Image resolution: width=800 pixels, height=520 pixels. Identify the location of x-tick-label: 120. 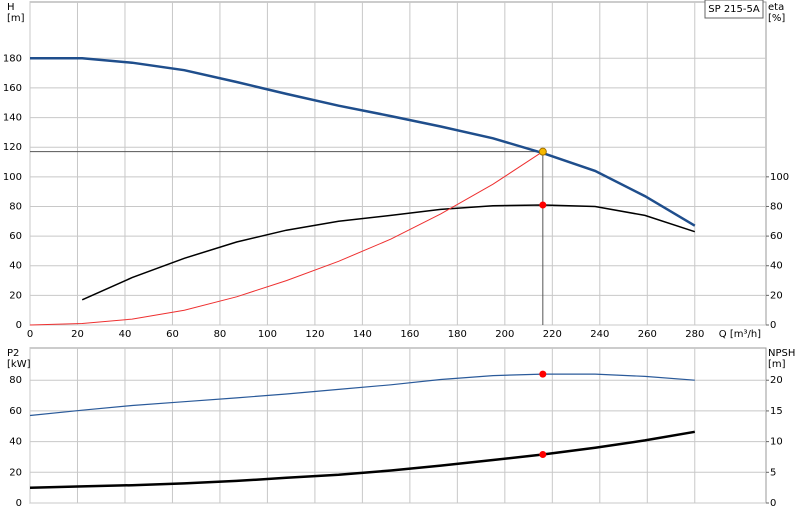
(314, 334).